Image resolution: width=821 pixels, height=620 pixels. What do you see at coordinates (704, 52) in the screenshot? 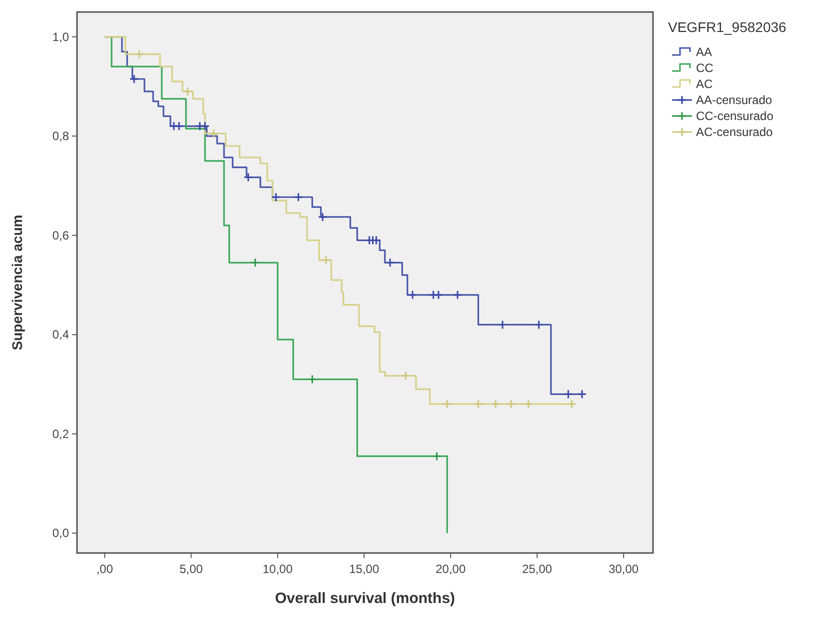
I see `legend-label: AA` at bounding box center [704, 52].